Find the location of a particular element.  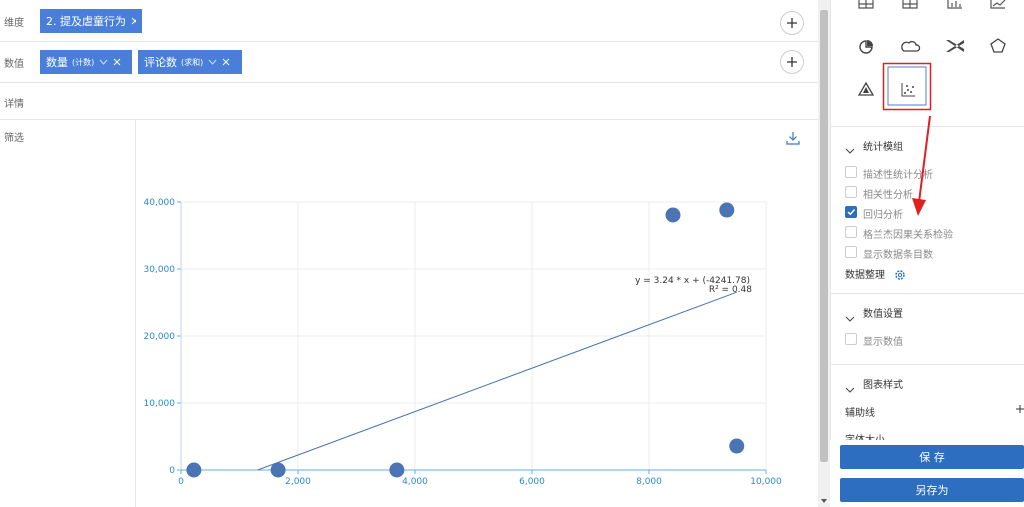

tag-agg: (求和) is located at coordinates (192, 62).